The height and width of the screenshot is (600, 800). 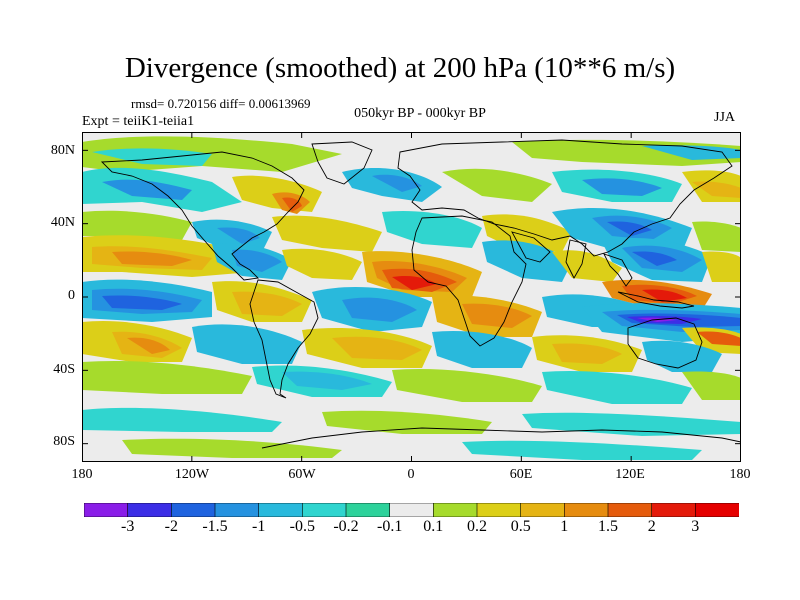 What do you see at coordinates (202, 216) in the screenshot?
I see `coastline-north-america` at bounding box center [202, 216].